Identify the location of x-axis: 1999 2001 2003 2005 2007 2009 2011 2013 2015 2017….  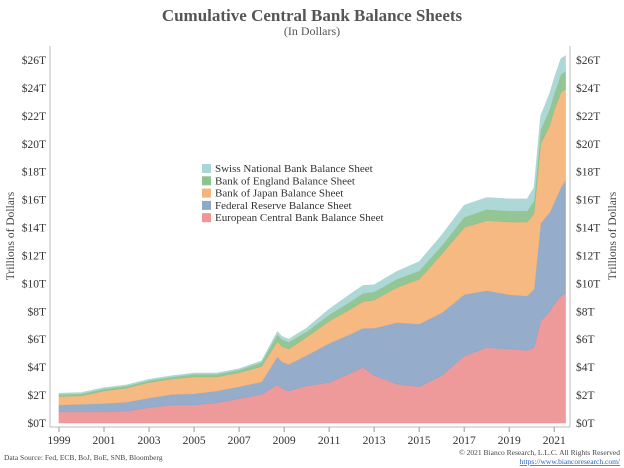
(307, 437).